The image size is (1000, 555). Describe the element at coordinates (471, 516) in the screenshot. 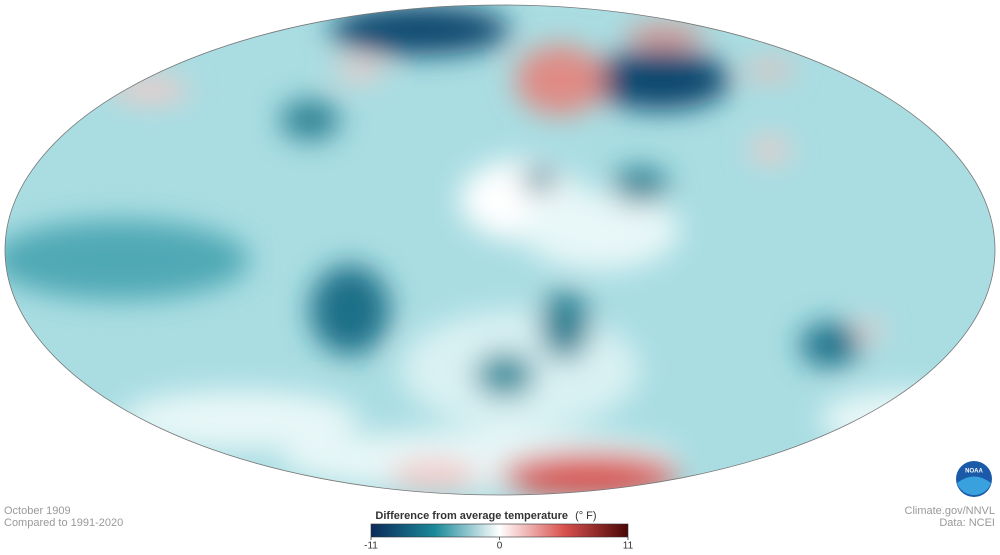

I see `legend-title-text: Difference from average temperature` at that location.